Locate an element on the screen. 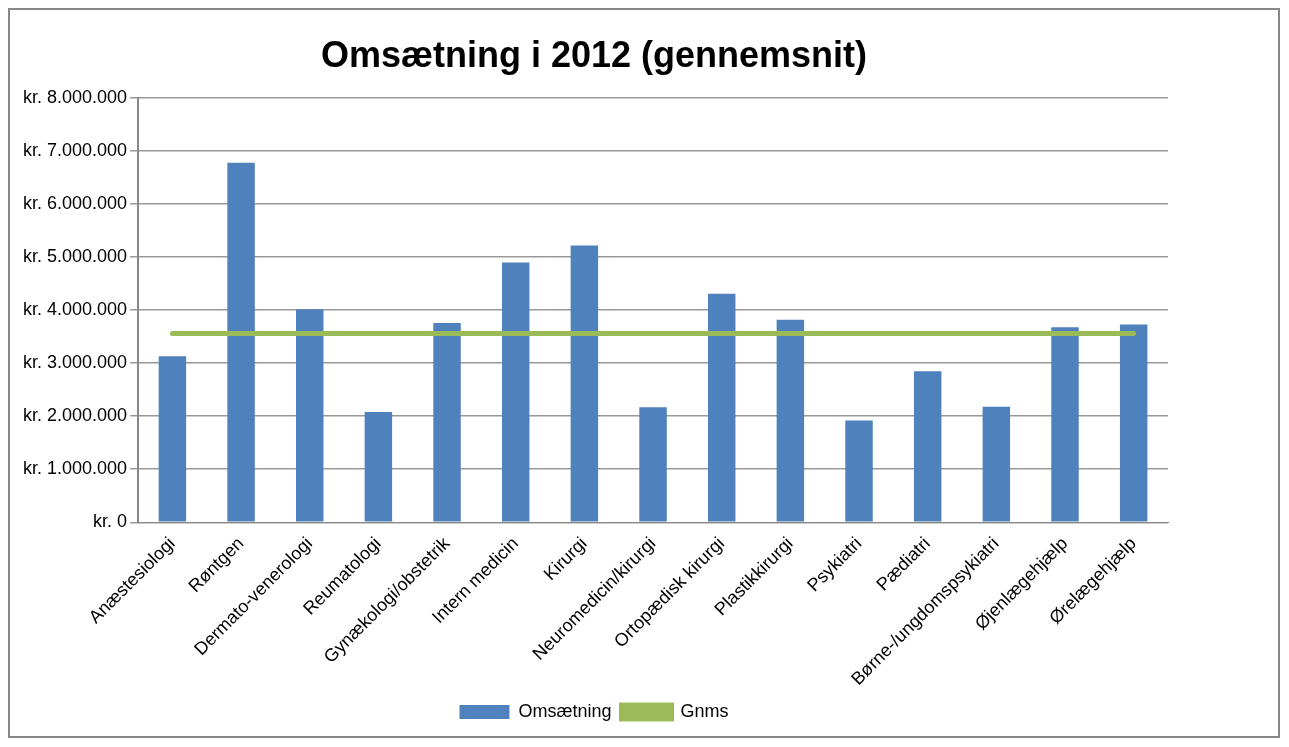 This screenshot has height=747, width=1289. y-tick-label: kr. 1.000.000 is located at coordinates (75, 468).